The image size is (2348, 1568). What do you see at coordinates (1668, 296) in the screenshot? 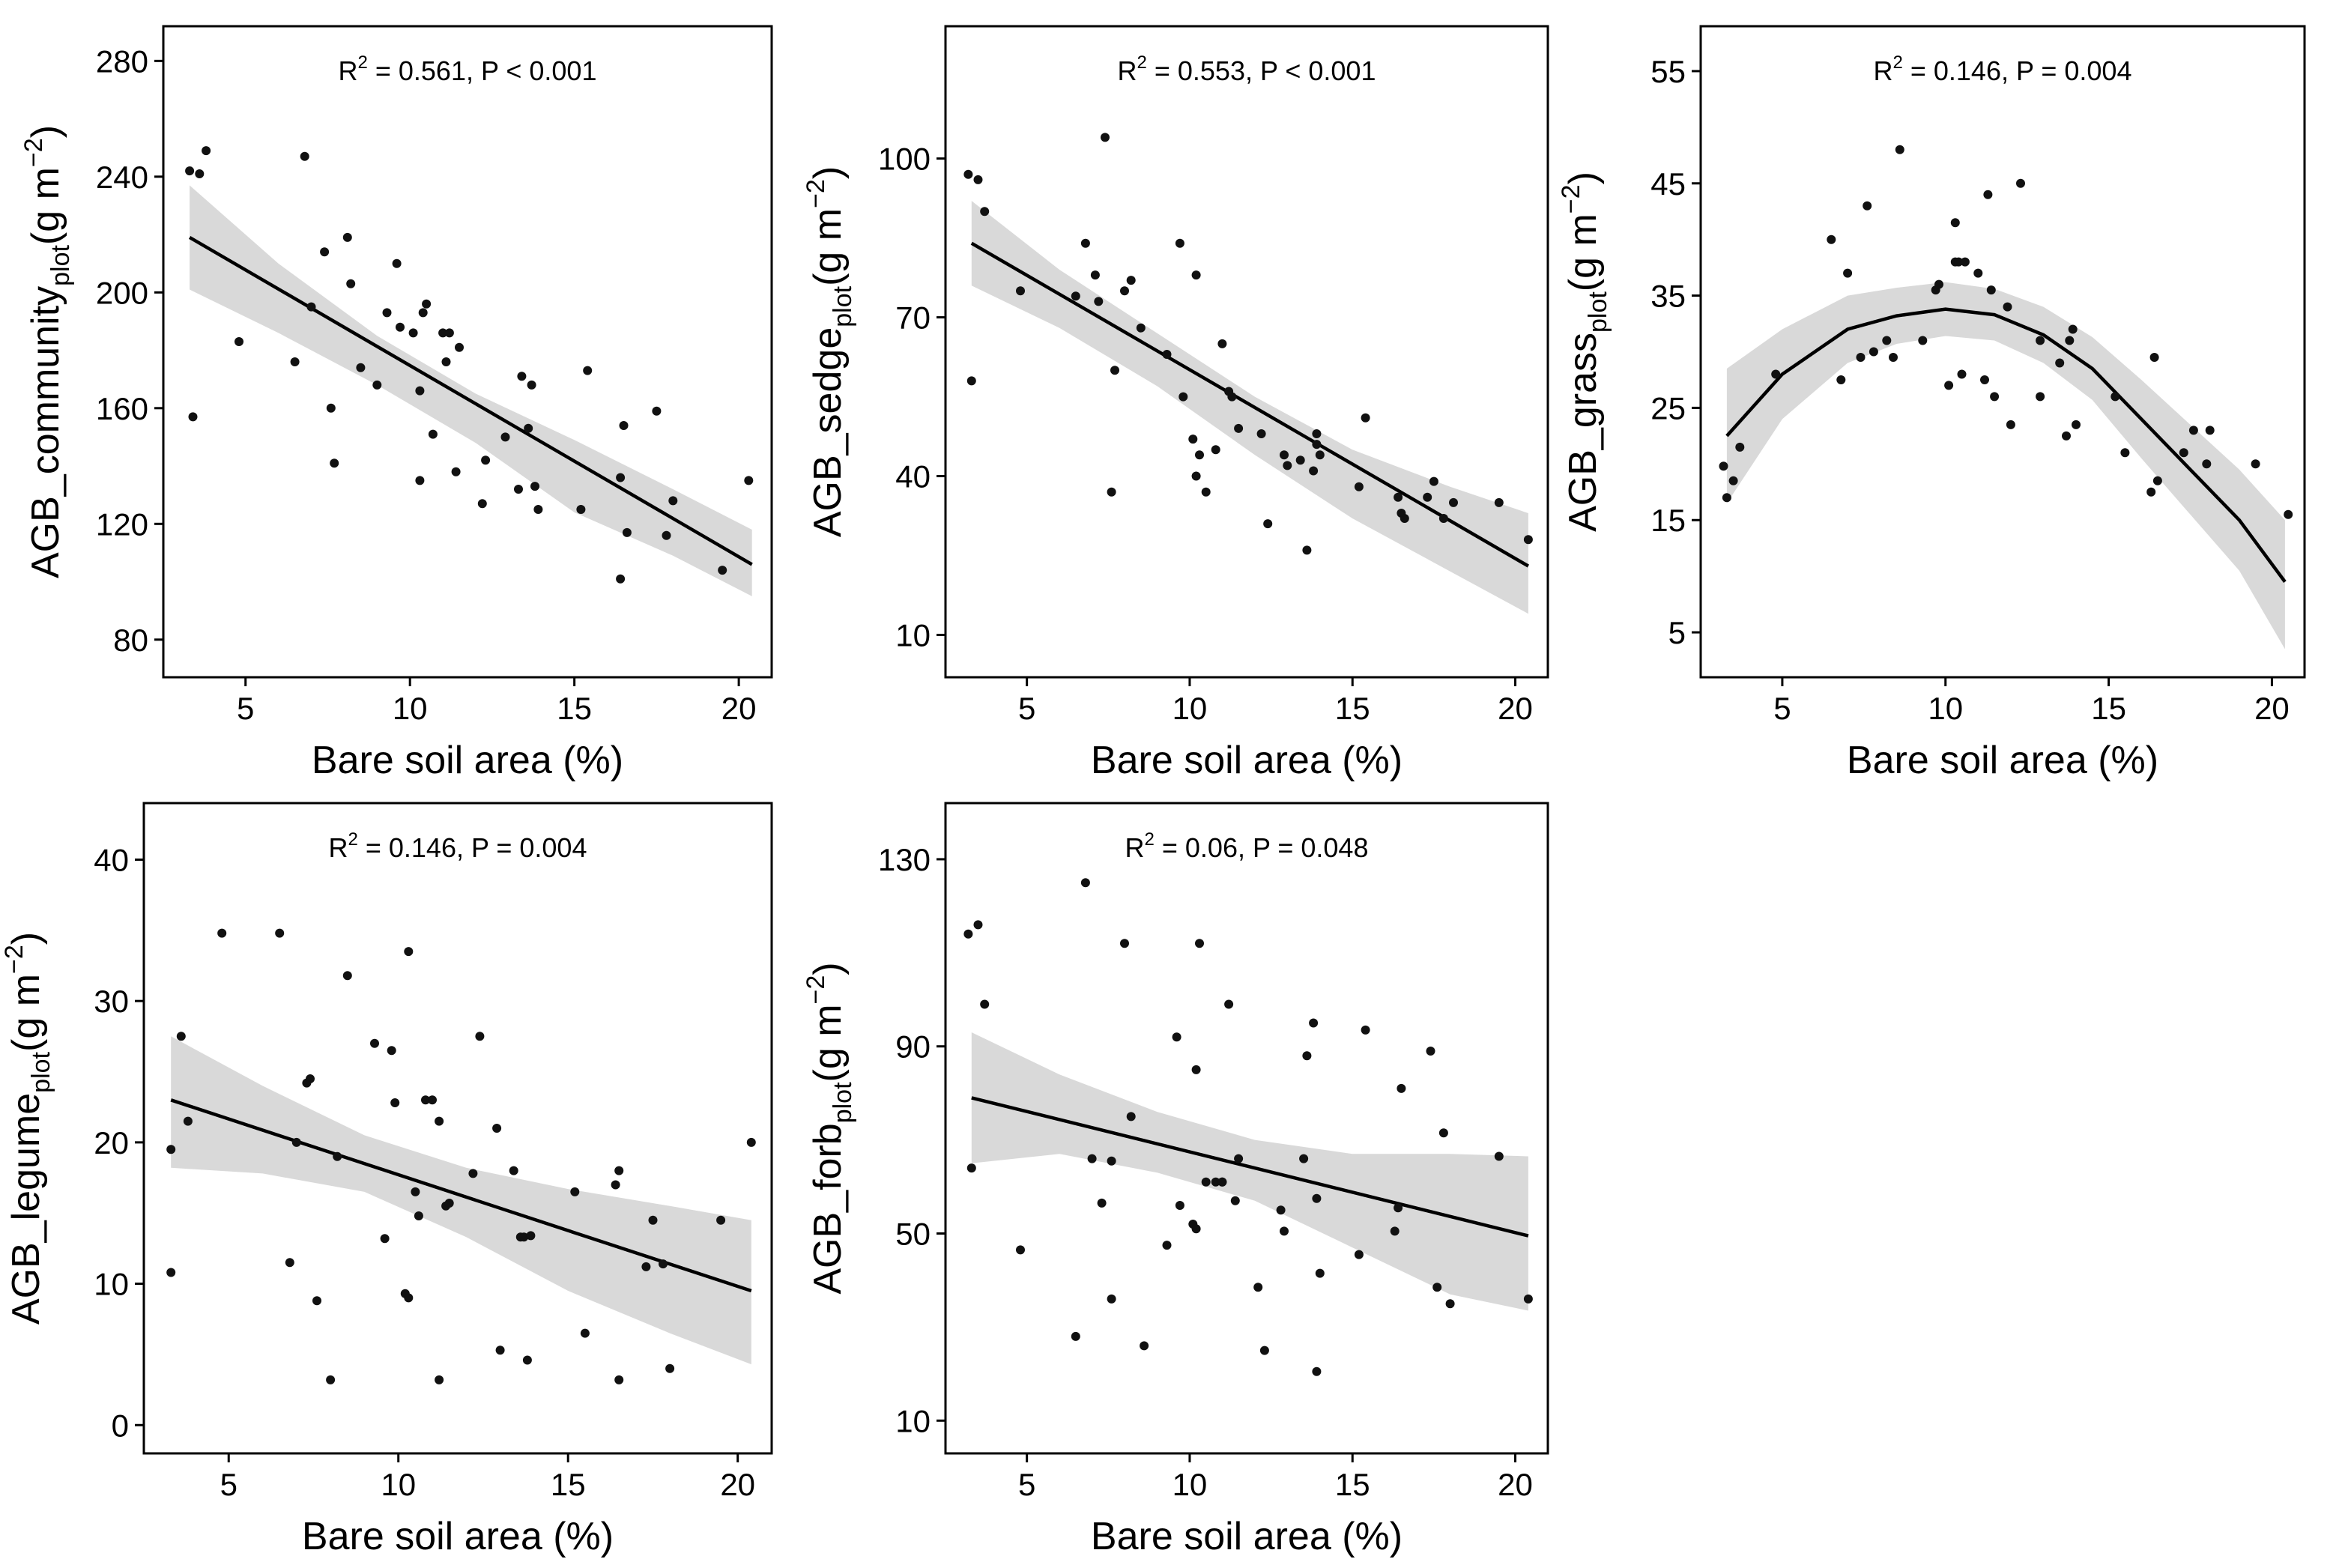
I see `y-tick-label: 35` at bounding box center [1668, 296].